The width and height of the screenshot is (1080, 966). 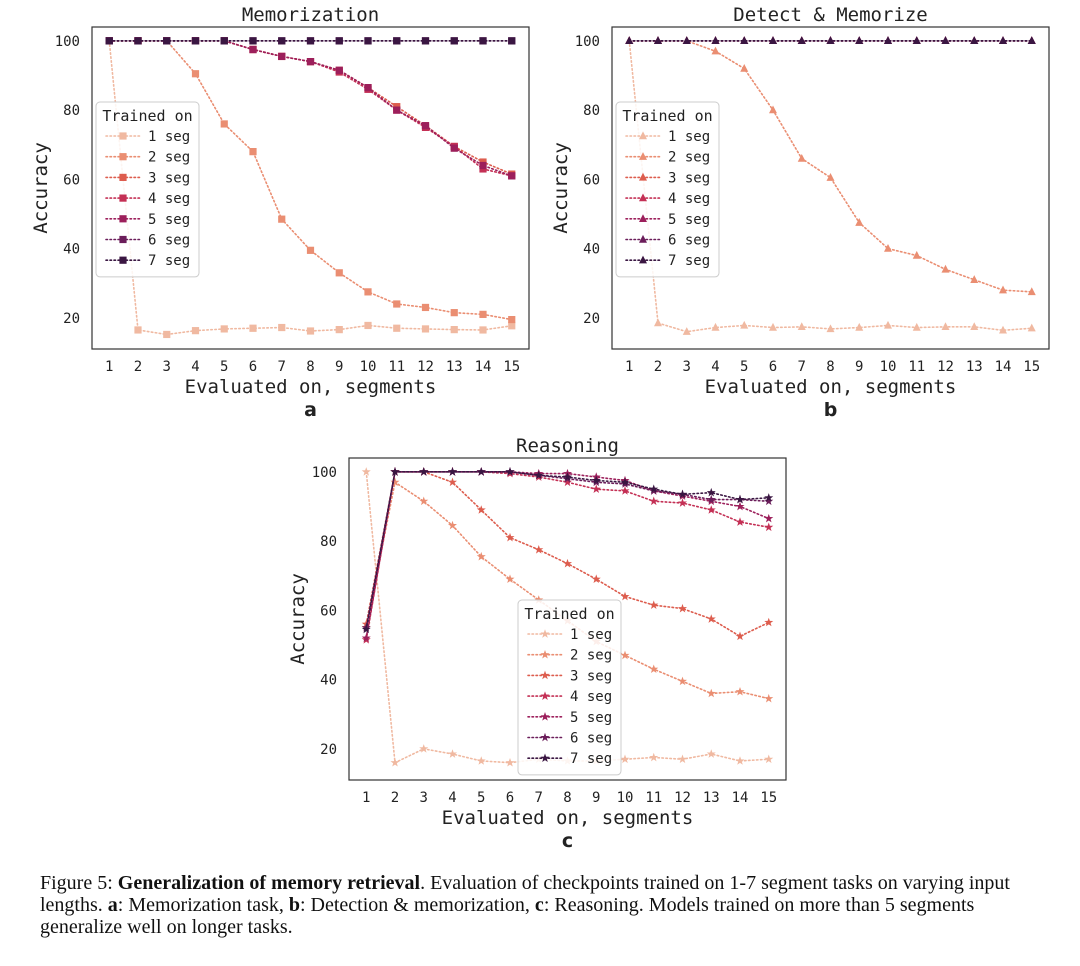 I want to click on x-tick-label: 1, so click(x=366, y=798).